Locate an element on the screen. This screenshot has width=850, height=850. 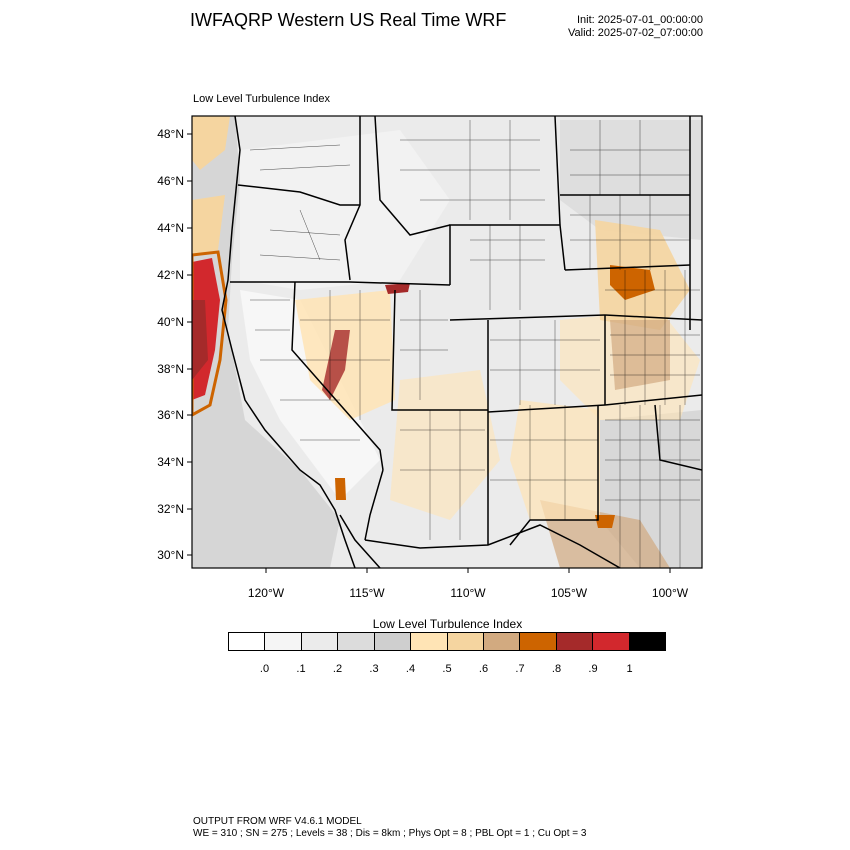
lat-label-46: 46°N is located at coordinates (170, 181).